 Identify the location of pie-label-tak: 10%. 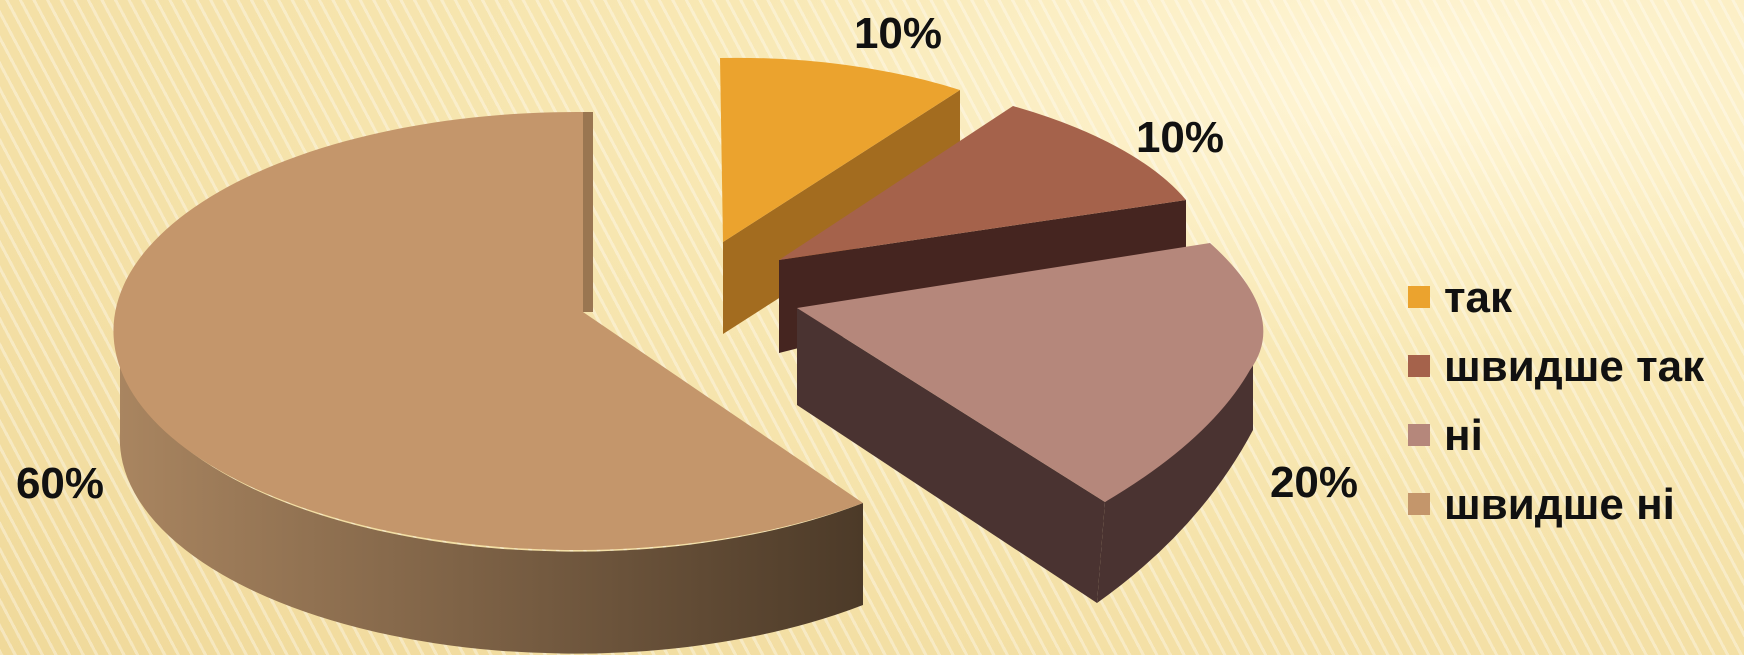
(898, 33).